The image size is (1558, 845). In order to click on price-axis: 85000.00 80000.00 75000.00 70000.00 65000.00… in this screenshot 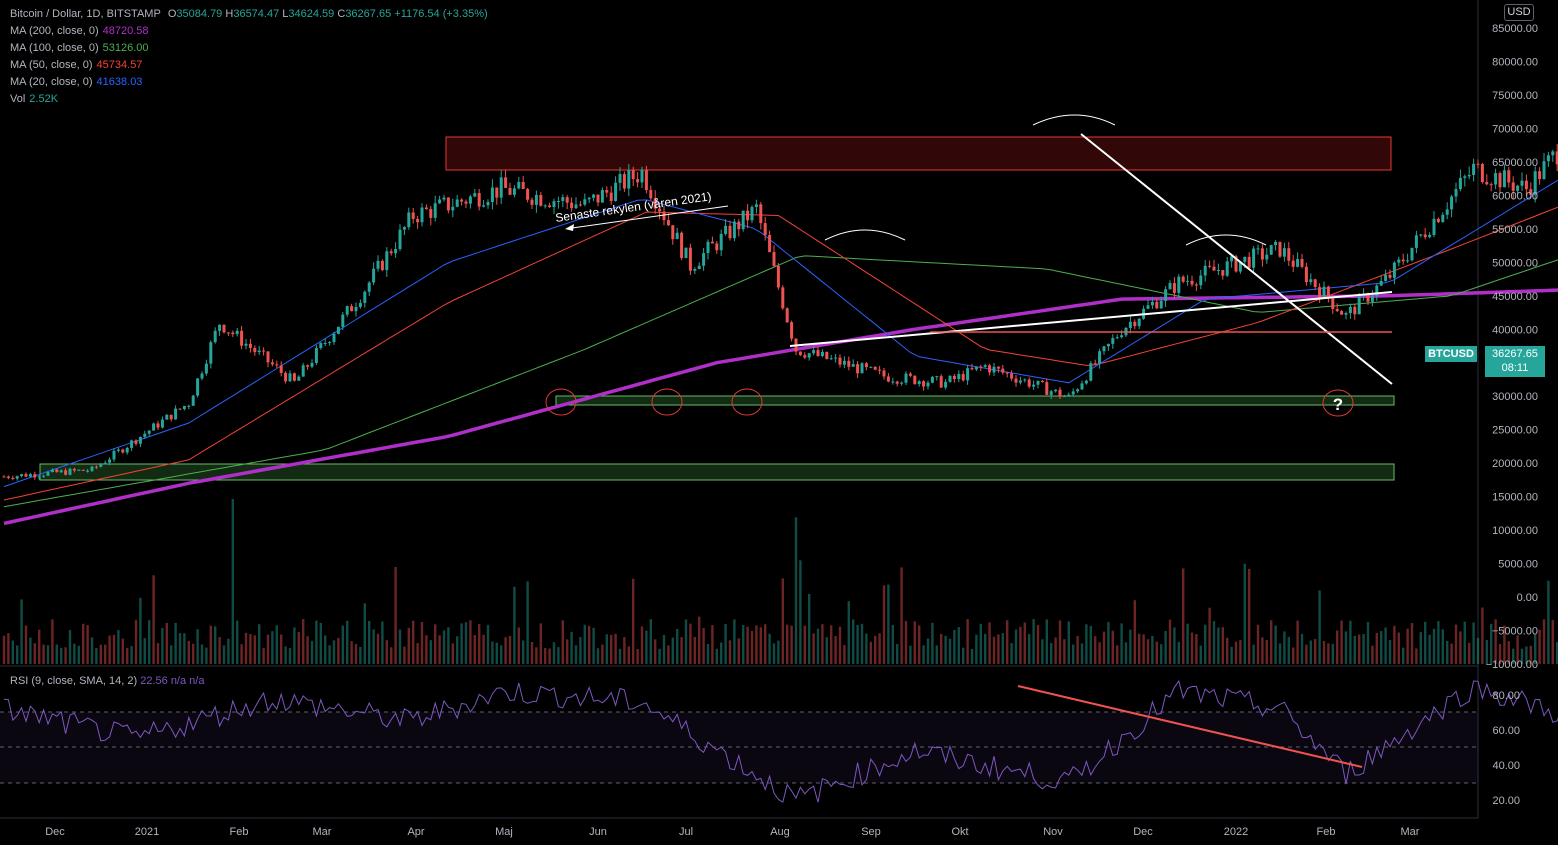, I will do `click(1512, 347)`.